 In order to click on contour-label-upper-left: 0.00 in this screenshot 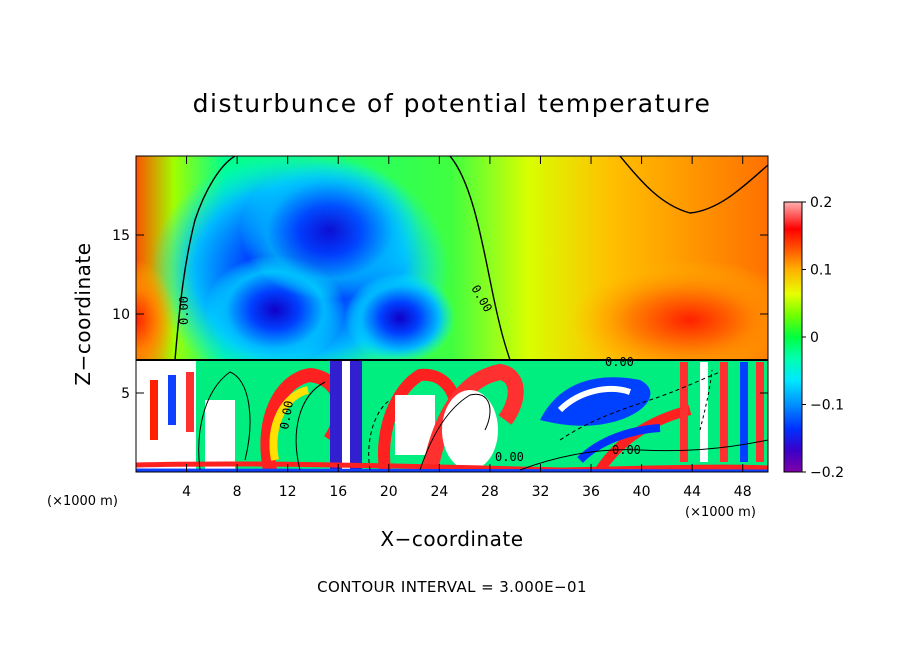, I will do `click(184, 310)`.